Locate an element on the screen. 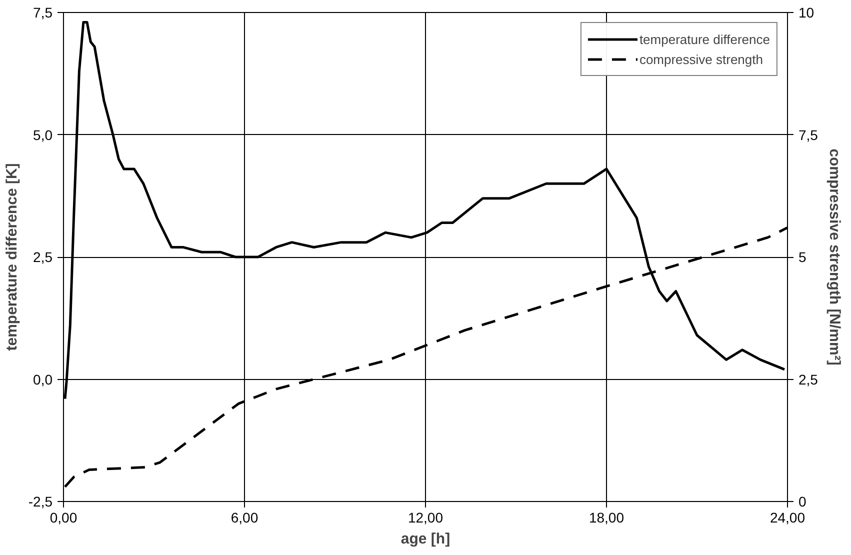 The image size is (851, 555). x-tick-label: 6,00 is located at coordinates (244, 518).